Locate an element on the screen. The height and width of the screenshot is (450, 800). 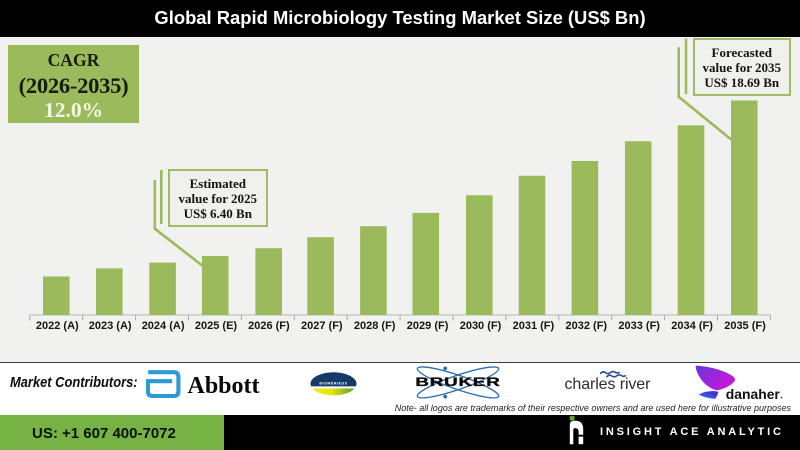
svg-text: BIOMÉRIEUX is located at coordinates (333, 382).